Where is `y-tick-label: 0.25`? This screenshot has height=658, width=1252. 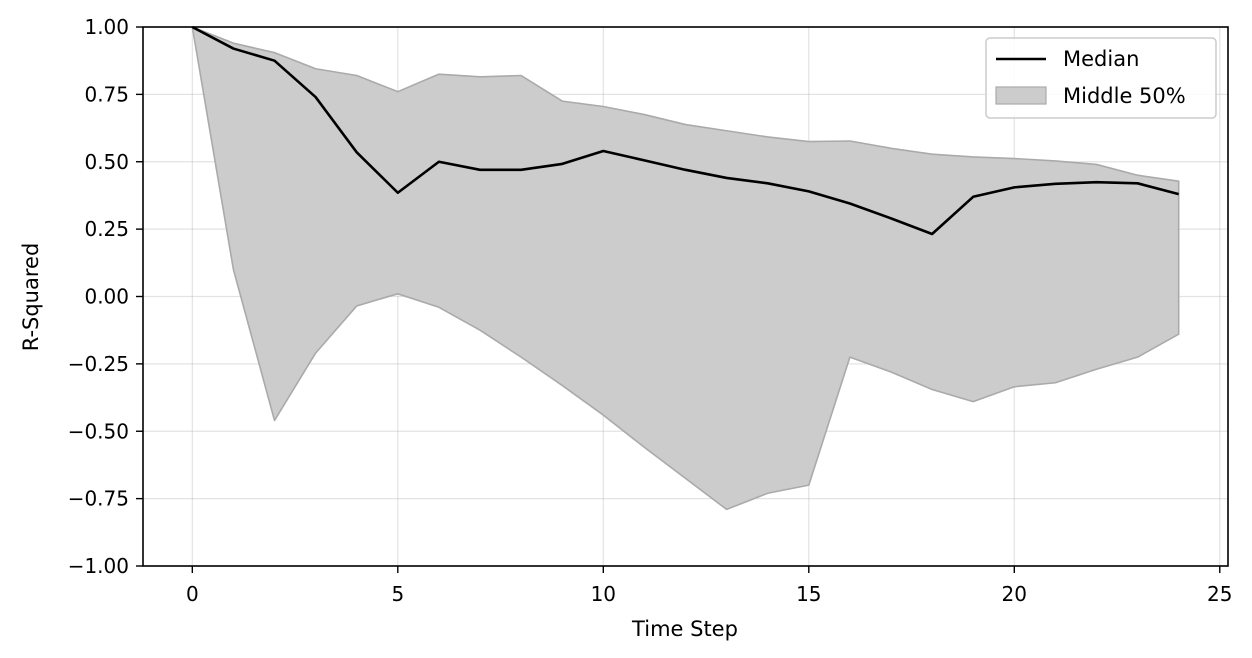 y-tick-label: 0.25 is located at coordinates (106, 229).